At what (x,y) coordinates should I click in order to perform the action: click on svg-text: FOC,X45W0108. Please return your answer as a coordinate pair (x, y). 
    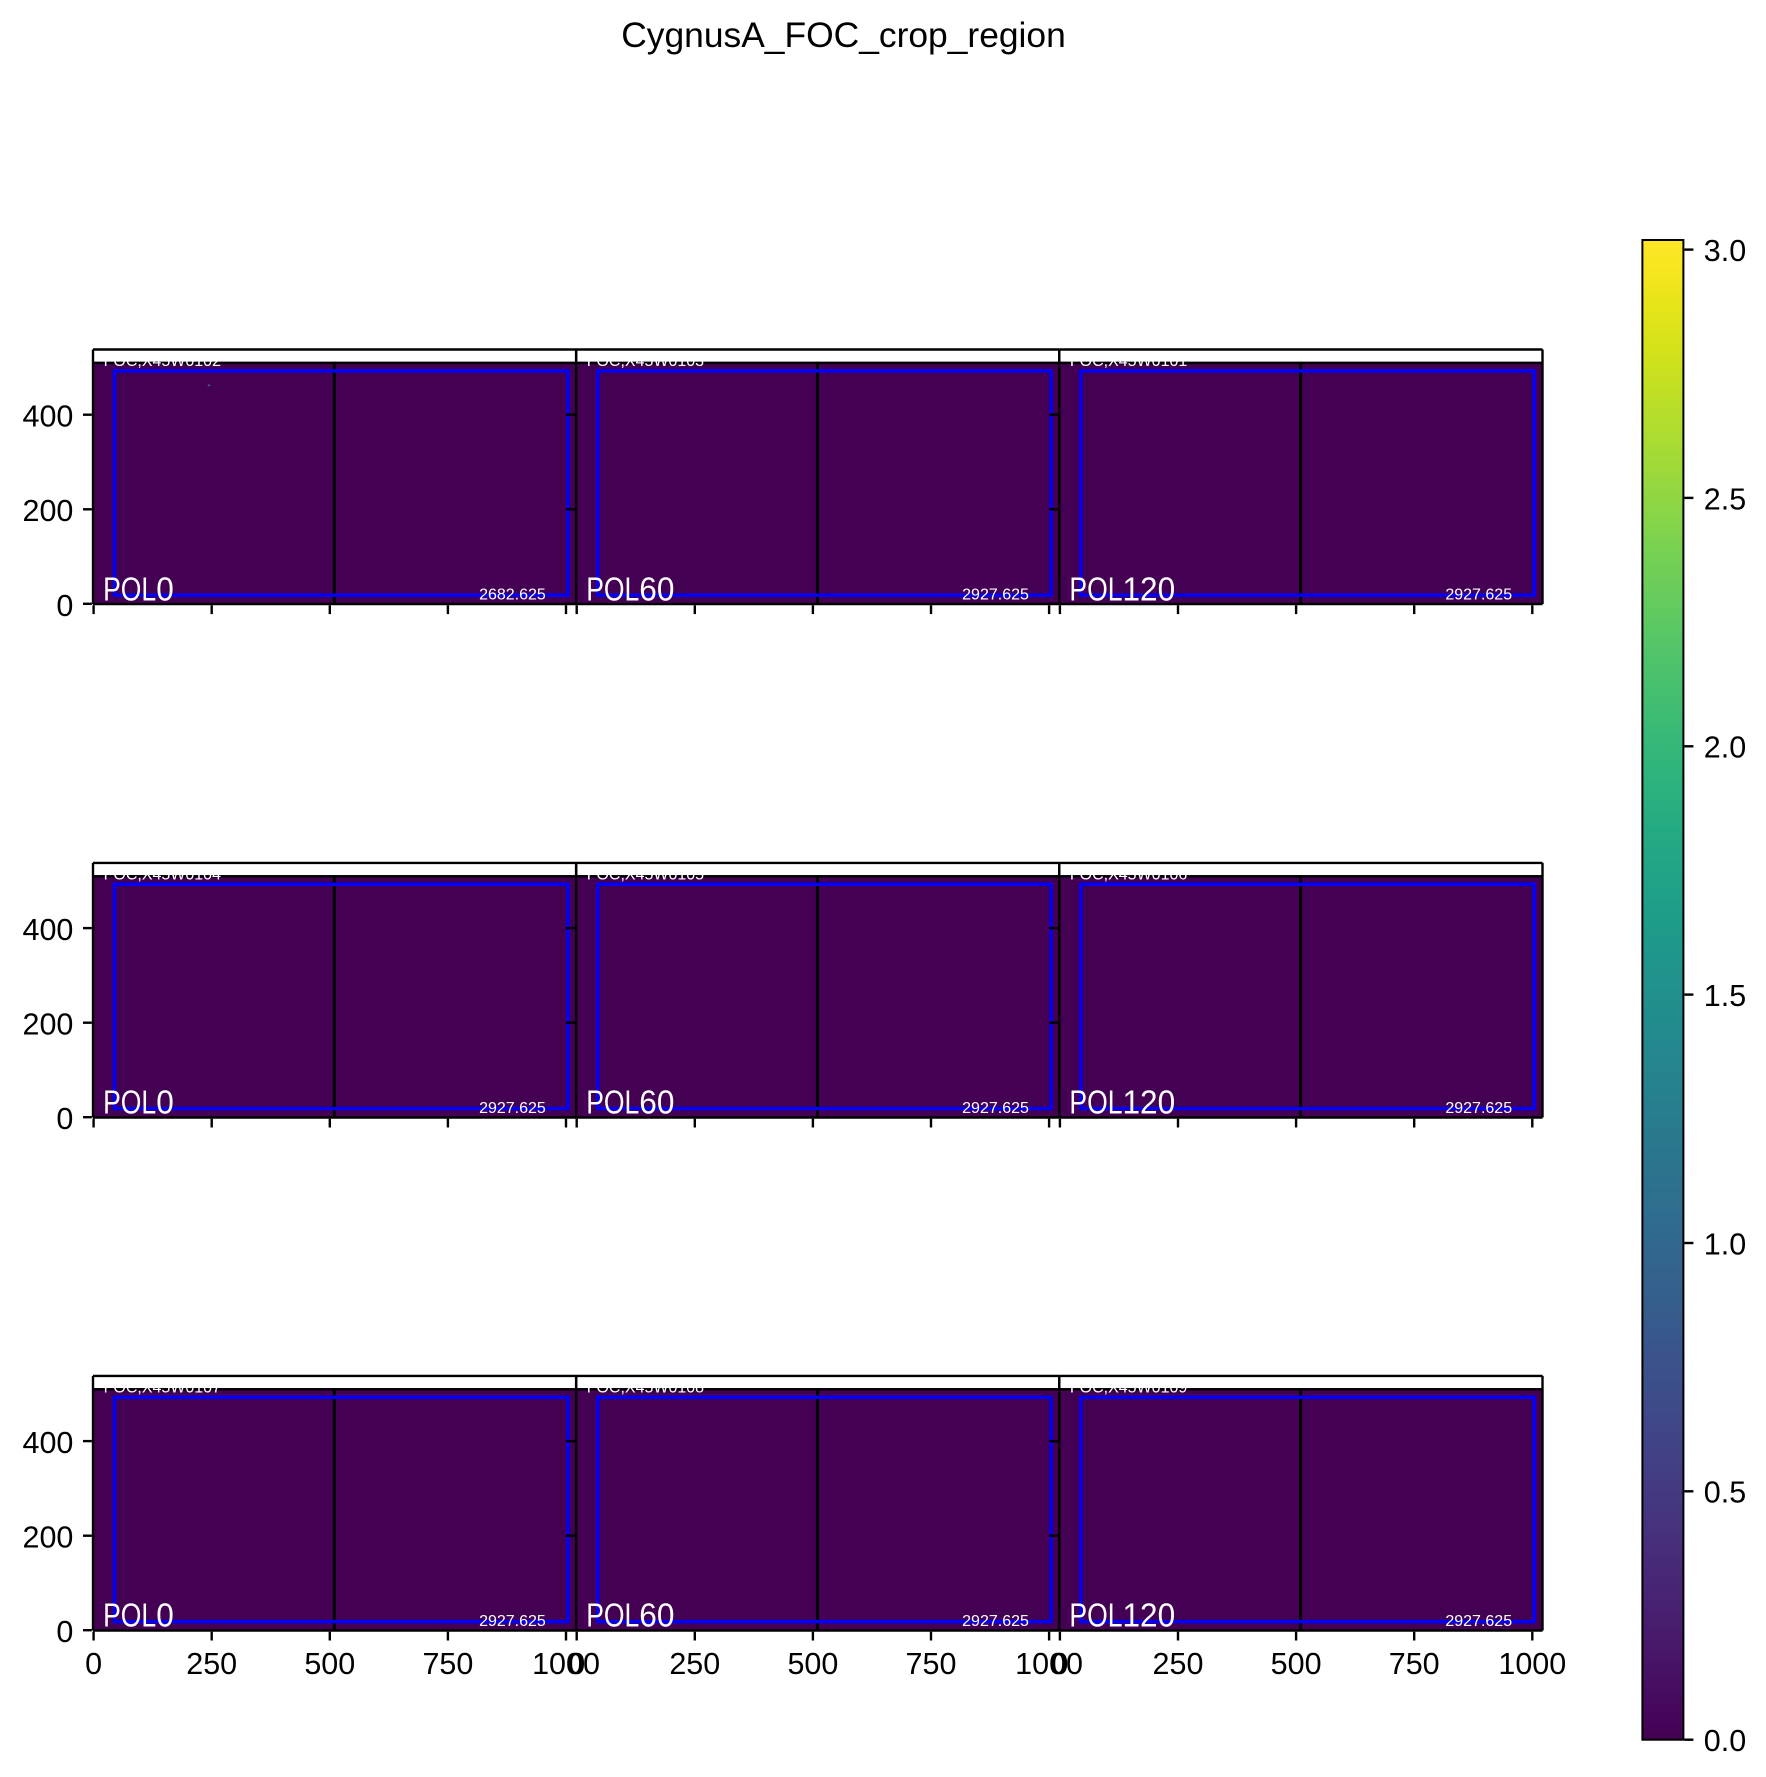
    Looking at the image, I should click on (645, 1387).